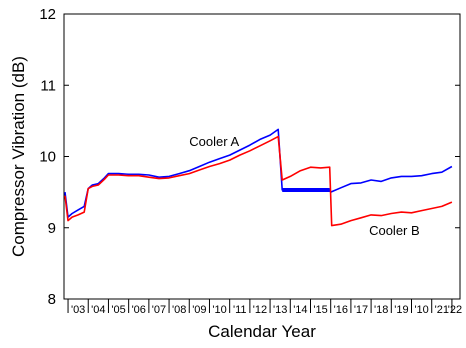 The height and width of the screenshot is (348, 466). I want to click on x-tick-label: '09, so click(199, 310).